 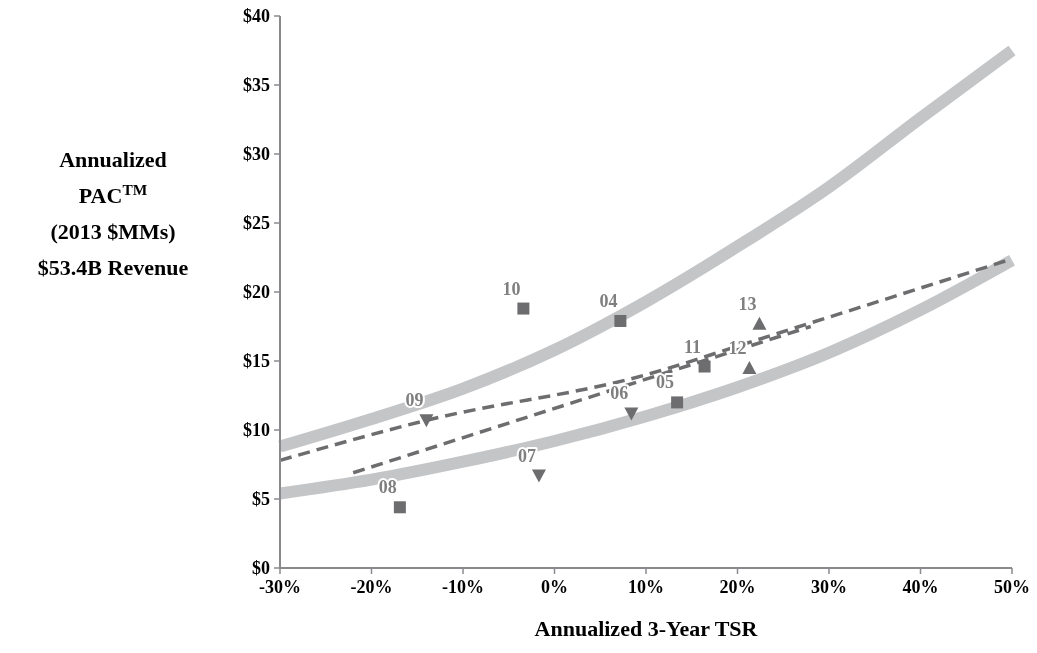 I want to click on x-tick-label: 30%, so click(x=829, y=587).